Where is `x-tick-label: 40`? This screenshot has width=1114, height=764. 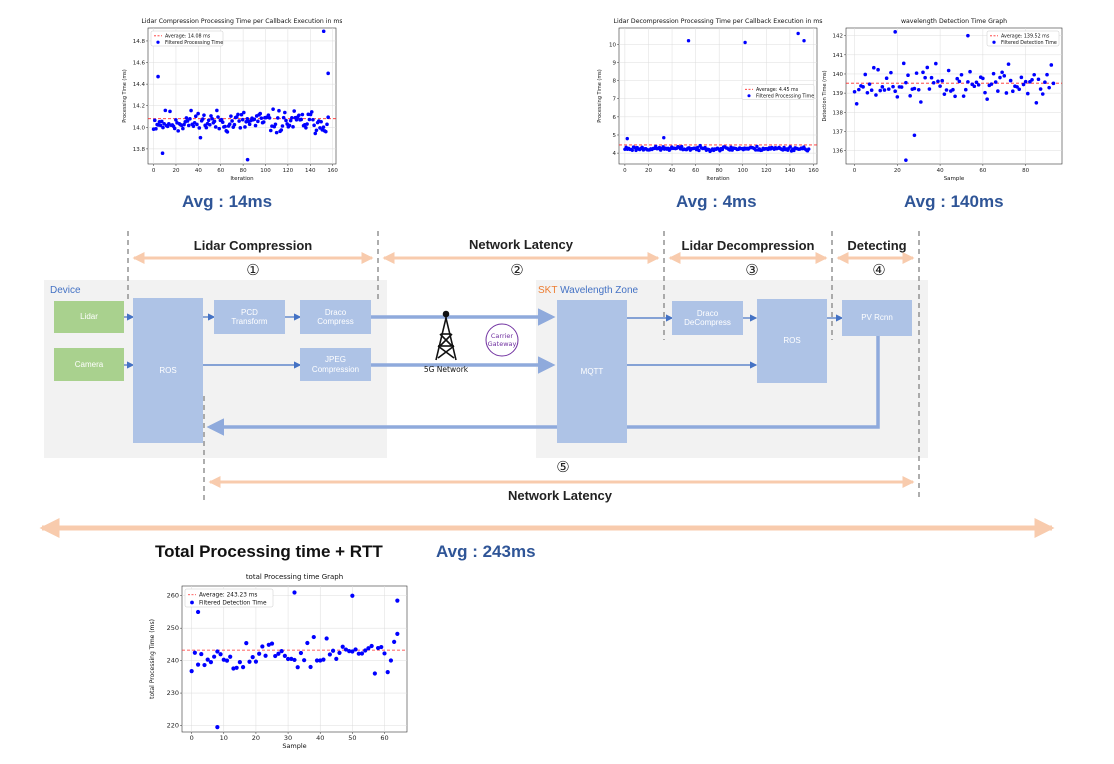 x-tick-label: 40 is located at coordinates (672, 171).